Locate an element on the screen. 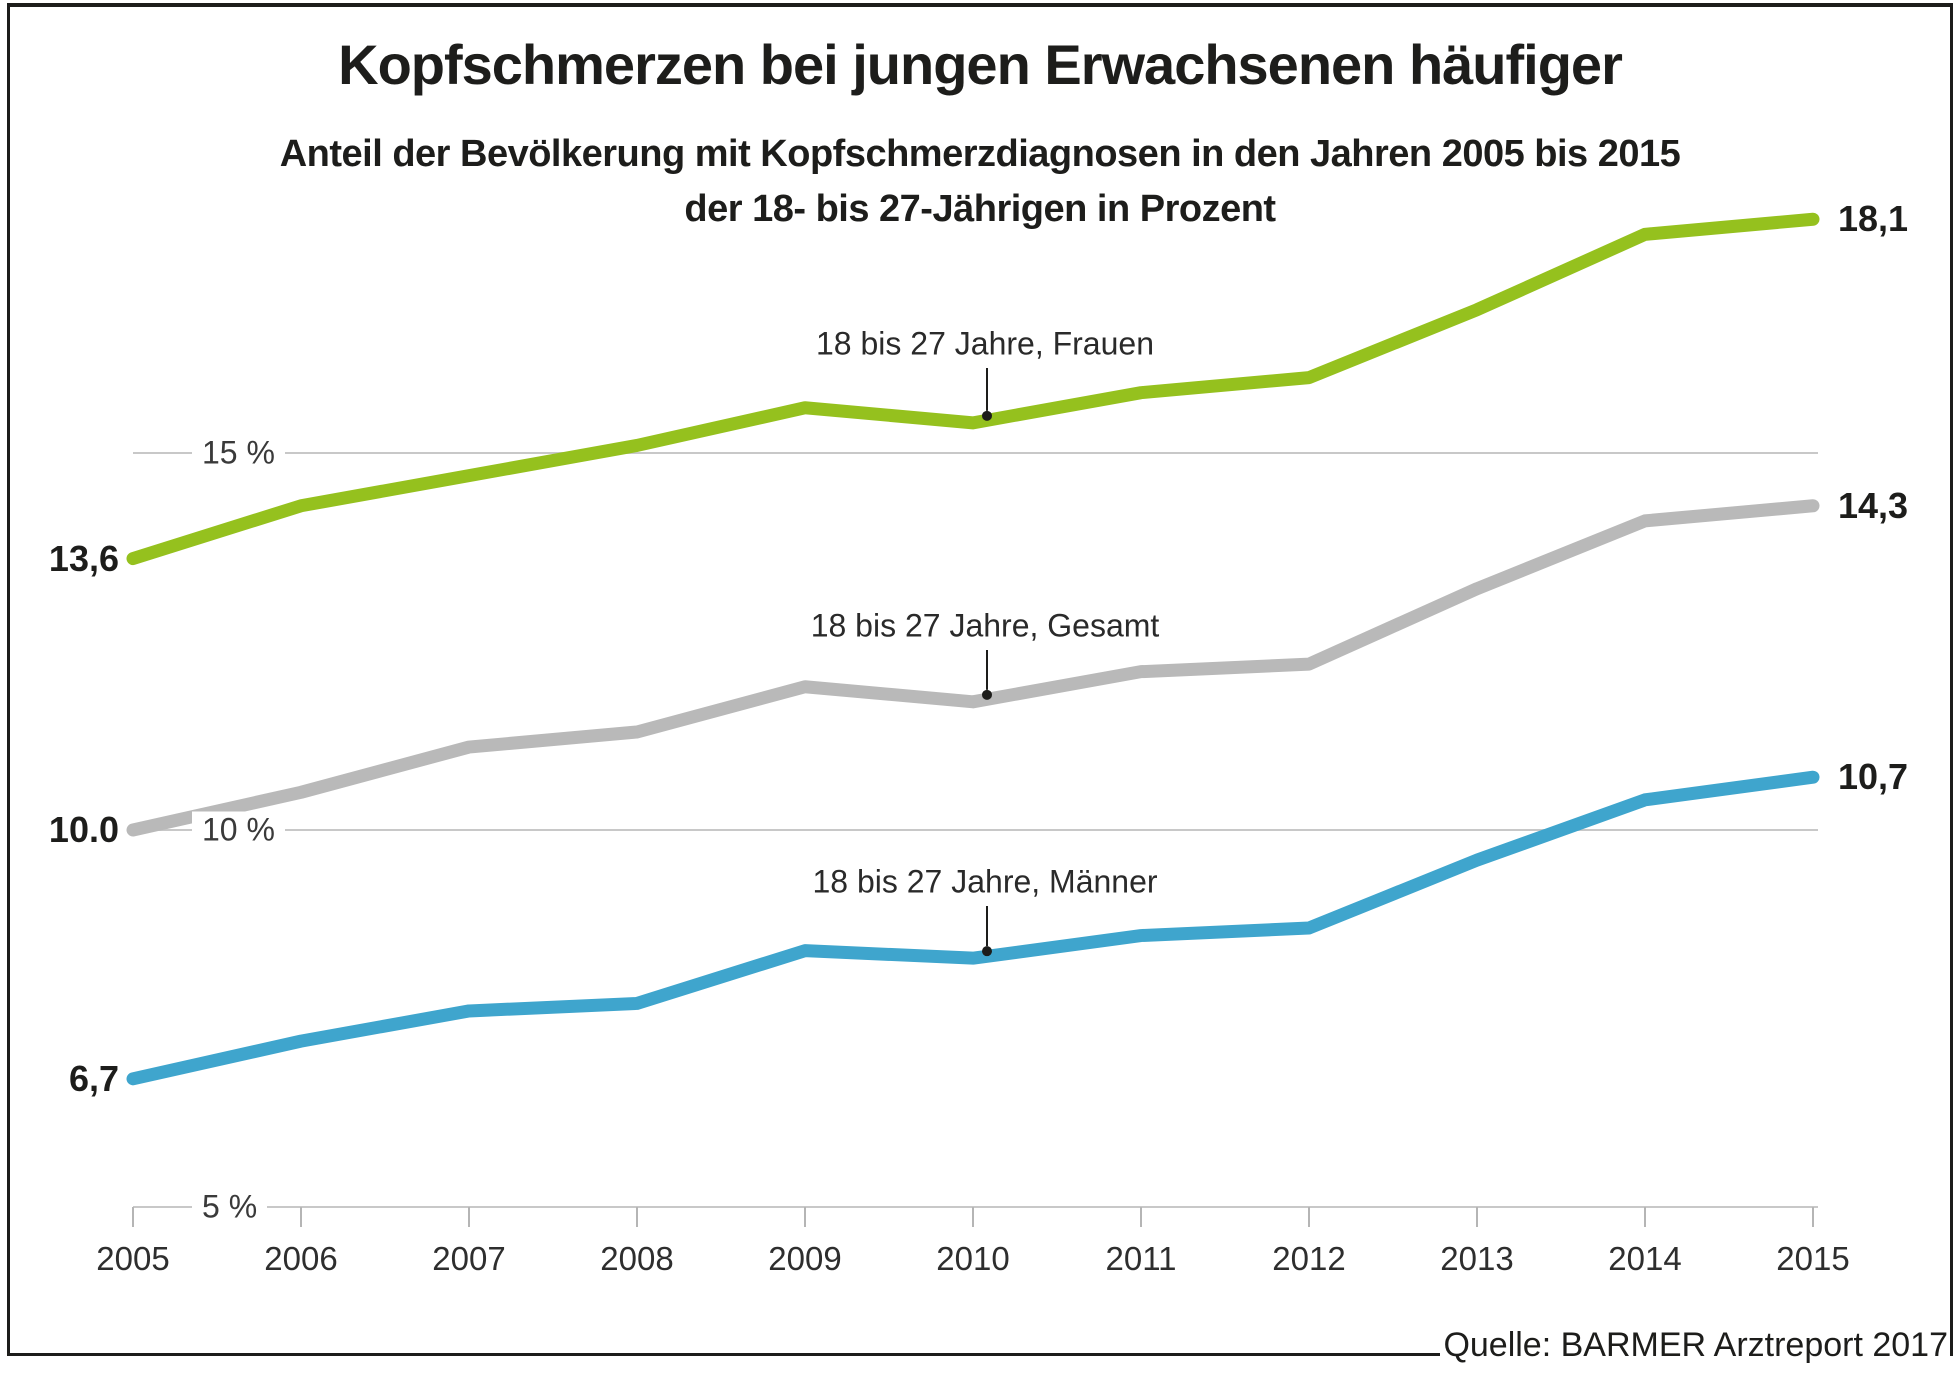  year-label-2006: 2006 is located at coordinates (301, 1258).